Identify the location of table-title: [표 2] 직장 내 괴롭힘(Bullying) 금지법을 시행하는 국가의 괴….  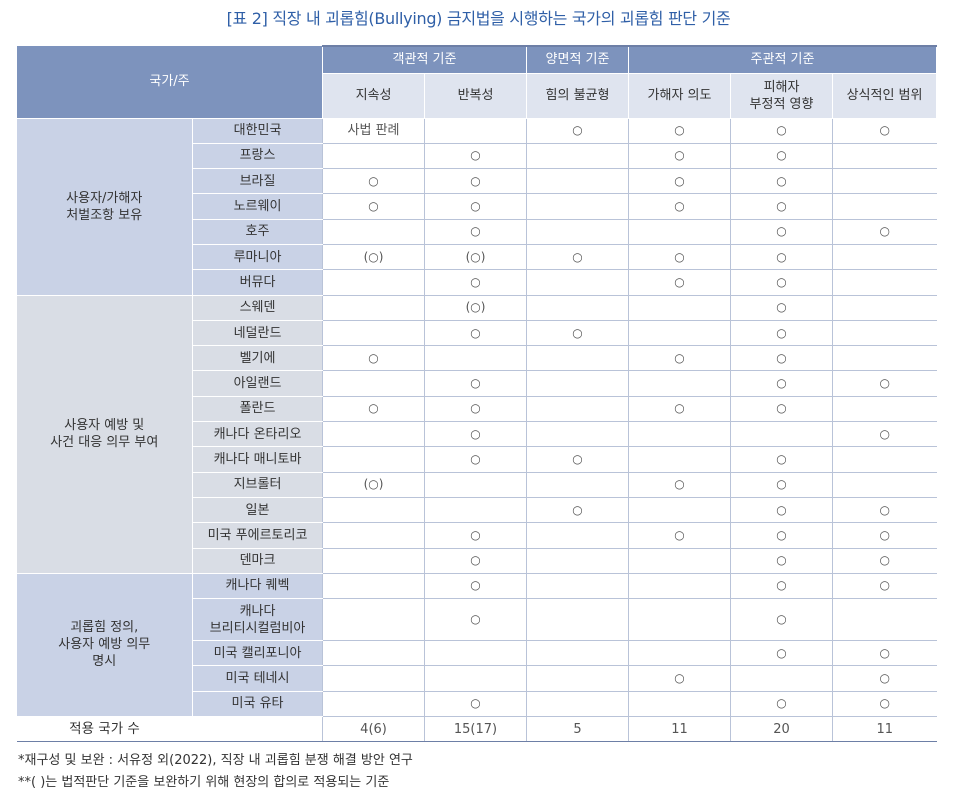
(478, 18).